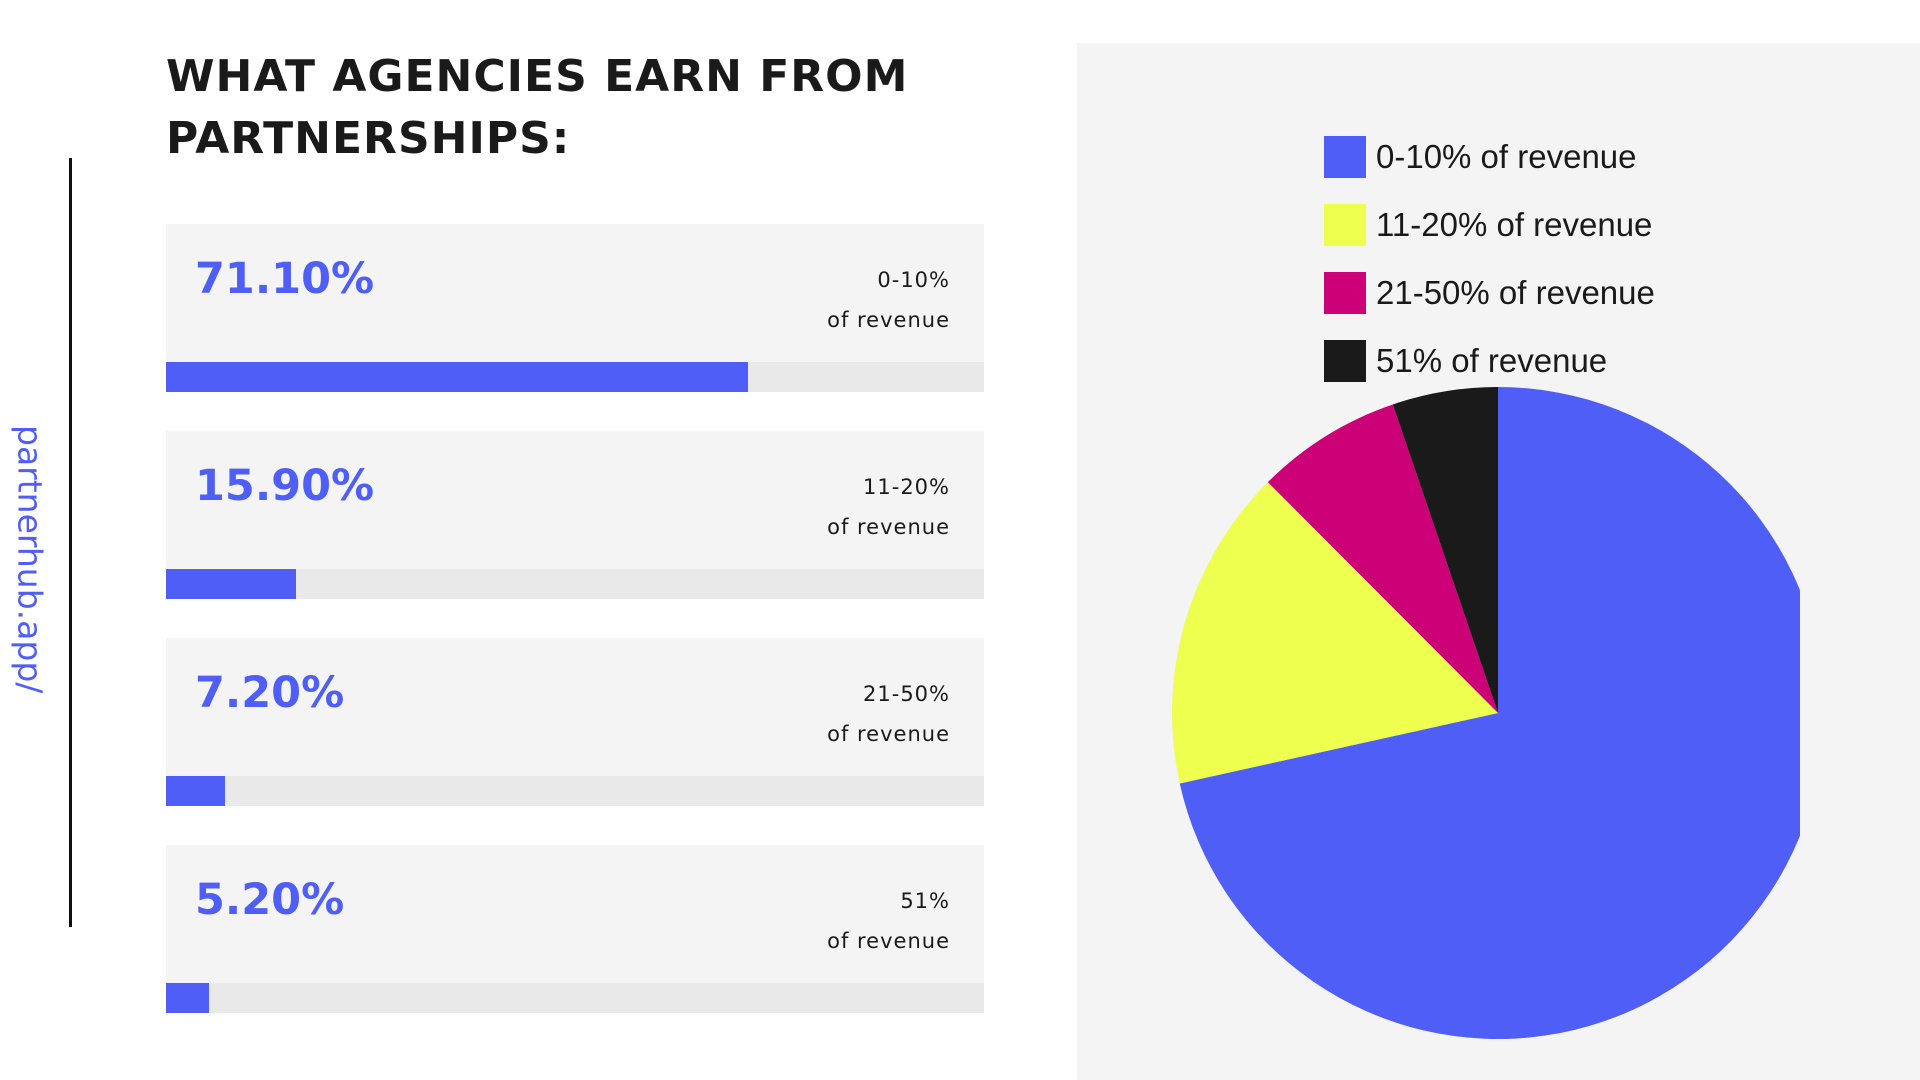 The image size is (1920, 1080). What do you see at coordinates (888, 921) in the screenshot?
I see `stat-range: 51% of revenue` at bounding box center [888, 921].